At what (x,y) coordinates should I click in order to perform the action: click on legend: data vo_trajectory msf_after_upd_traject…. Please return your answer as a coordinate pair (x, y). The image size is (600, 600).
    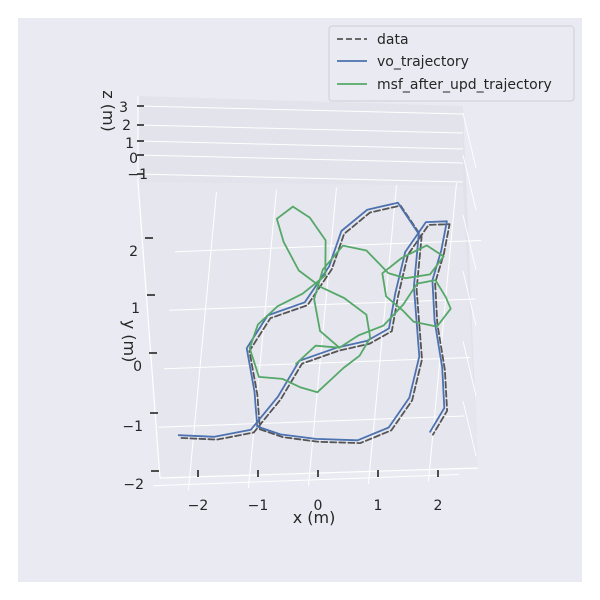
    Looking at the image, I should click on (451, 63).